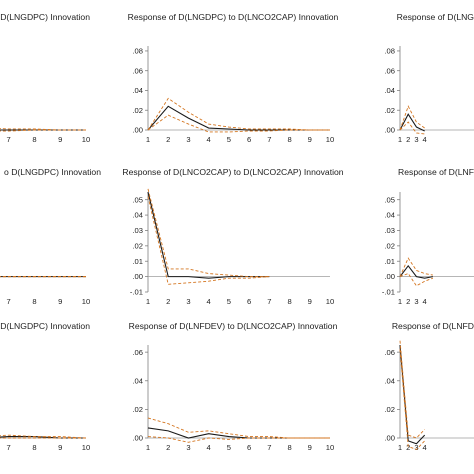  What do you see at coordinates (269, 447) in the screenshot?
I see `r3c2-x-tick-label: 7` at bounding box center [269, 447].